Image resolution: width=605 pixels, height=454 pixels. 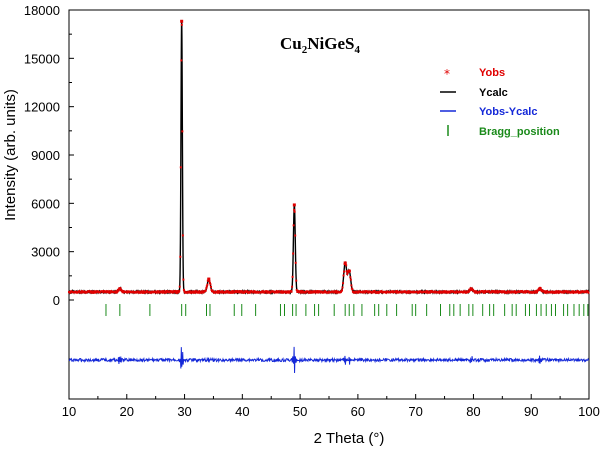 What do you see at coordinates (415, 411) in the screenshot?
I see `x-tick-label: 70` at bounding box center [415, 411].